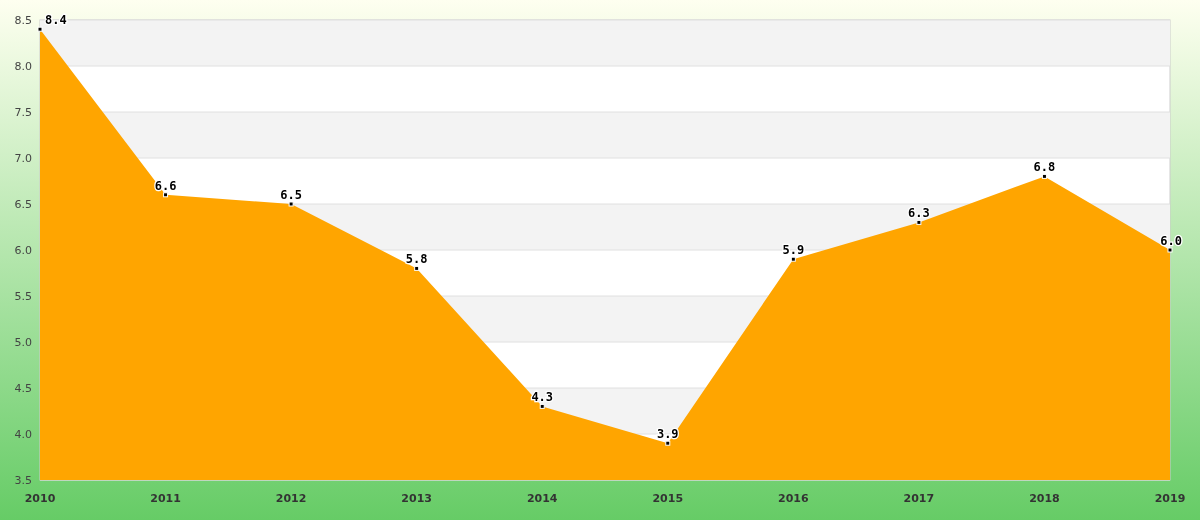  What do you see at coordinates (1170, 498) in the screenshot?
I see `x-tick-label: 2019` at bounding box center [1170, 498].